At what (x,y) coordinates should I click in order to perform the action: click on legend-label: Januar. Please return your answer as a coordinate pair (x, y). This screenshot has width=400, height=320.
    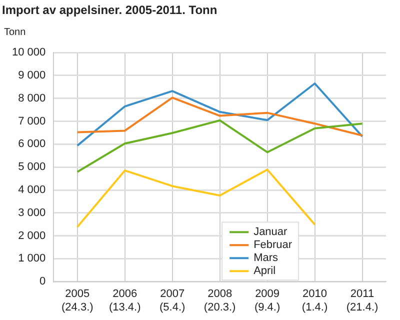
    Looking at the image, I should click on (271, 232).